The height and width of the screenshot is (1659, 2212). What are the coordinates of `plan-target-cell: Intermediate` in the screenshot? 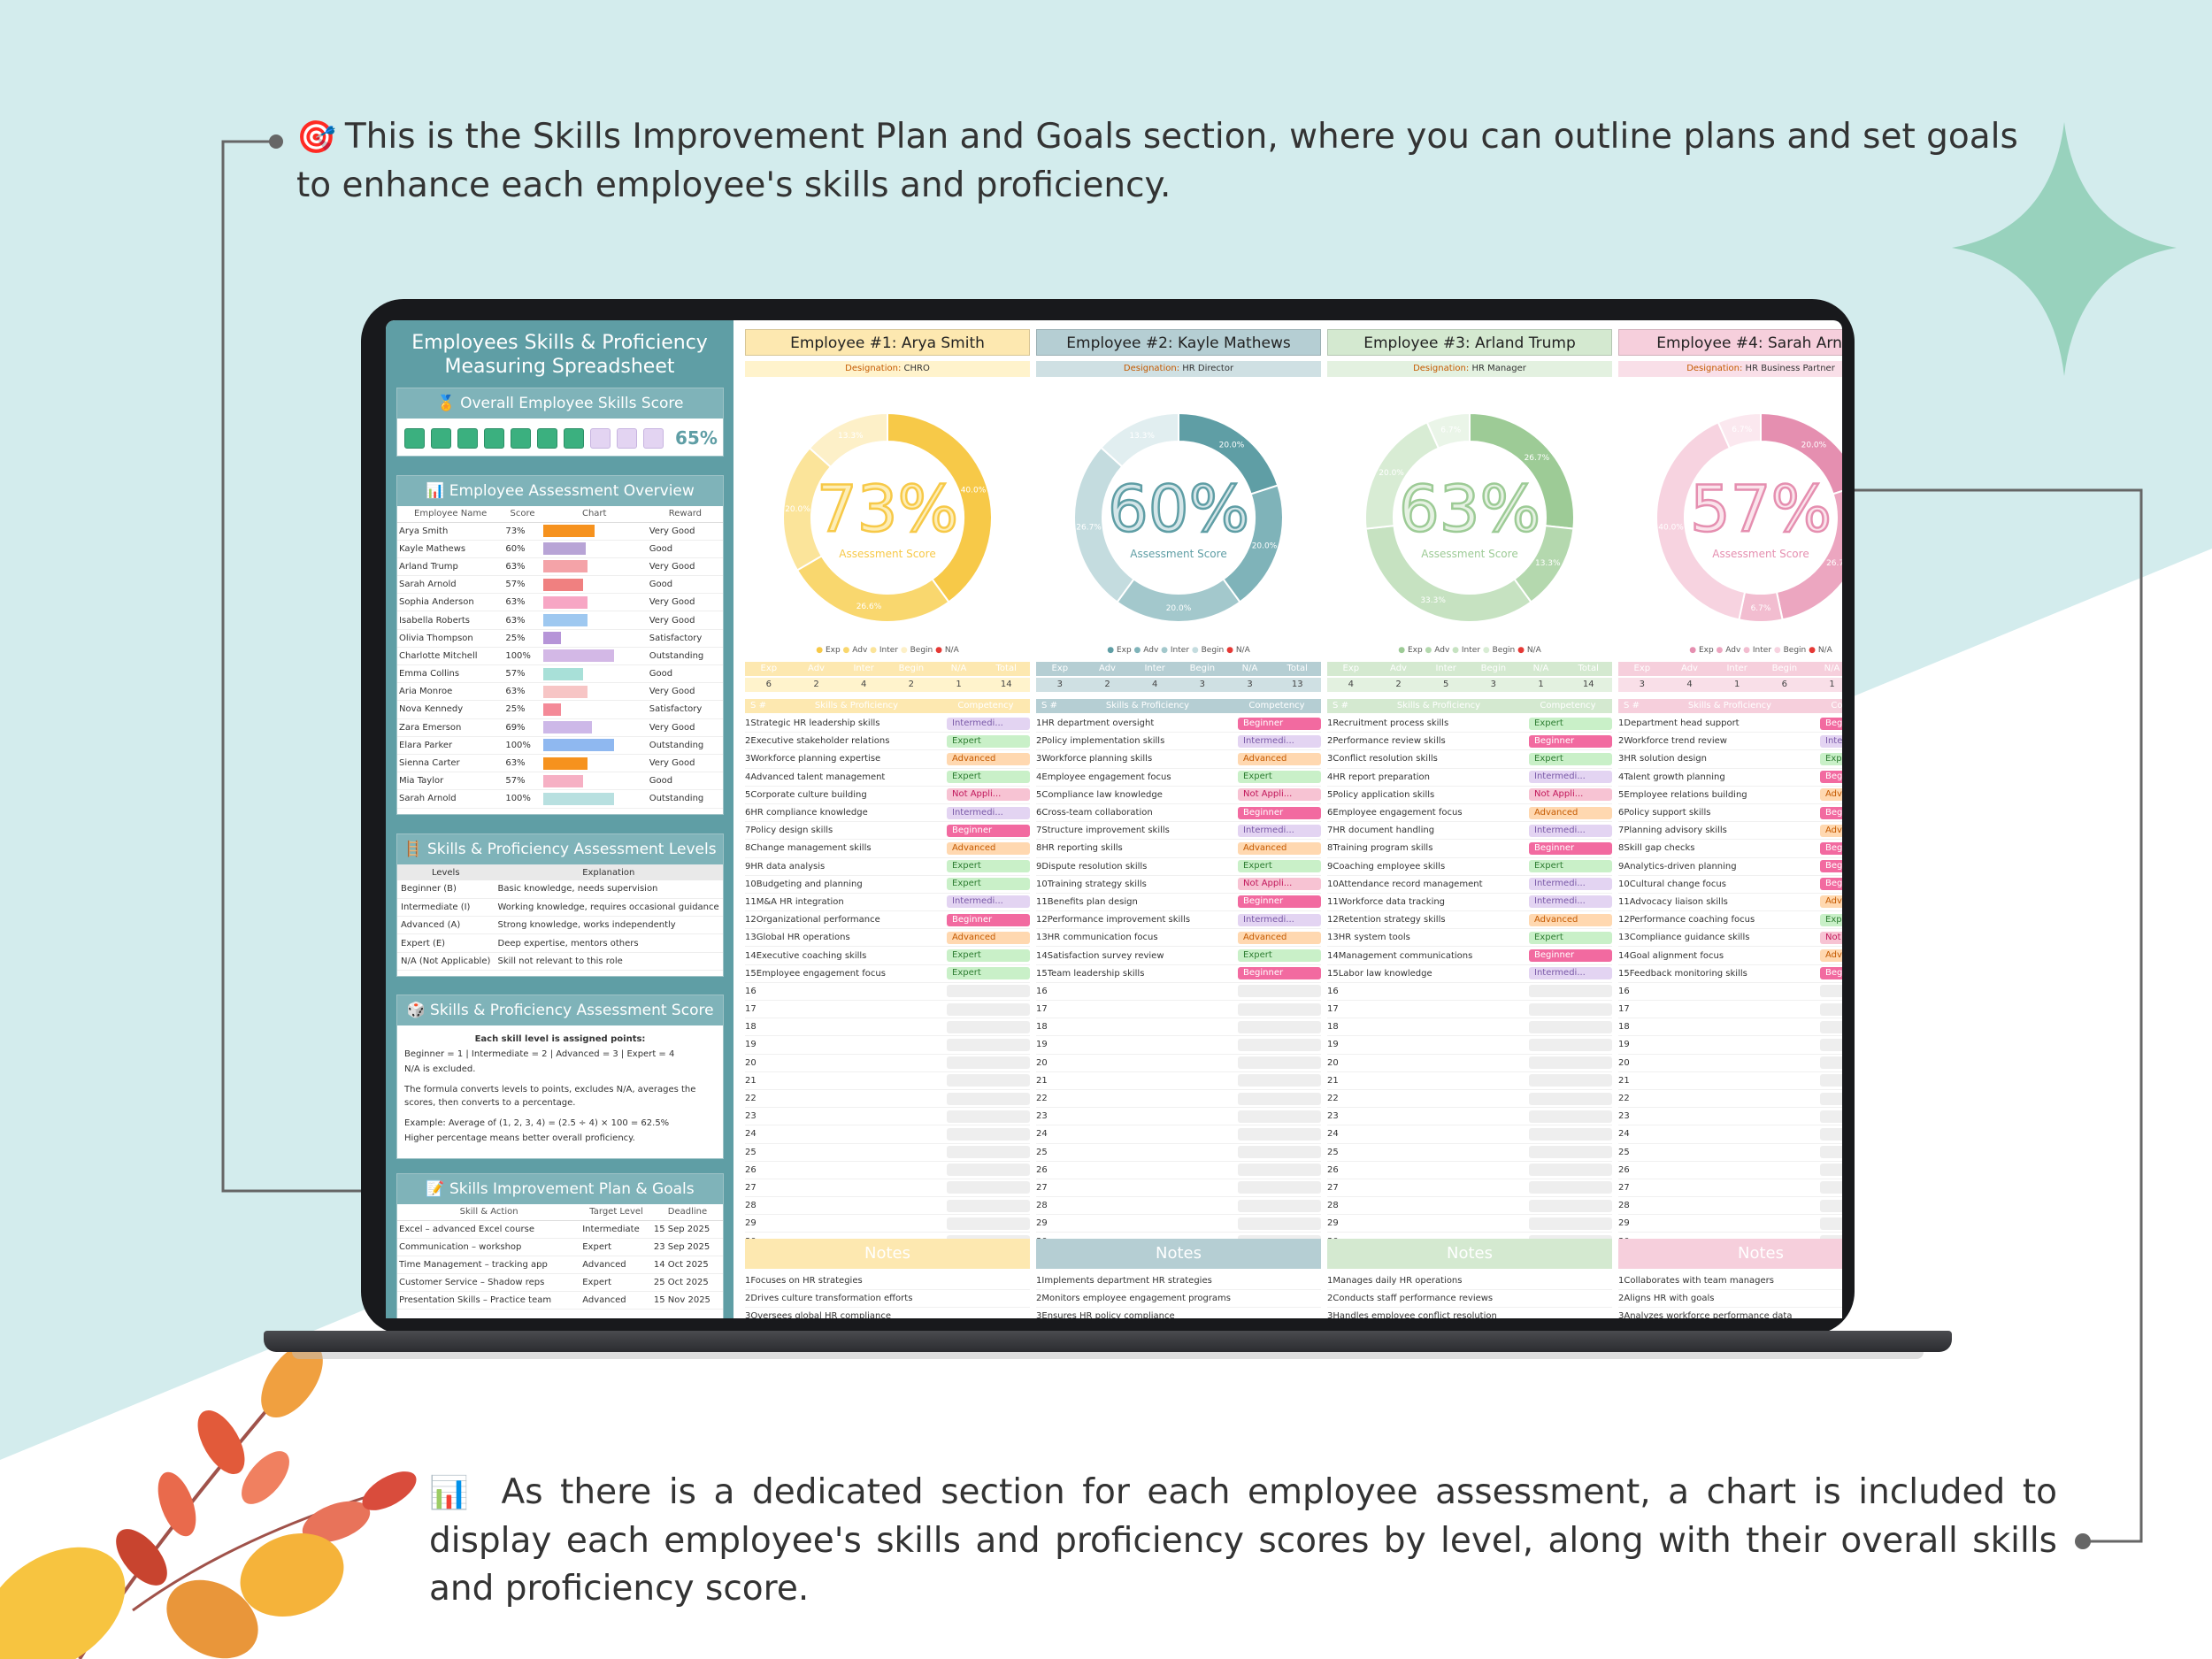 It's located at (616, 1230).